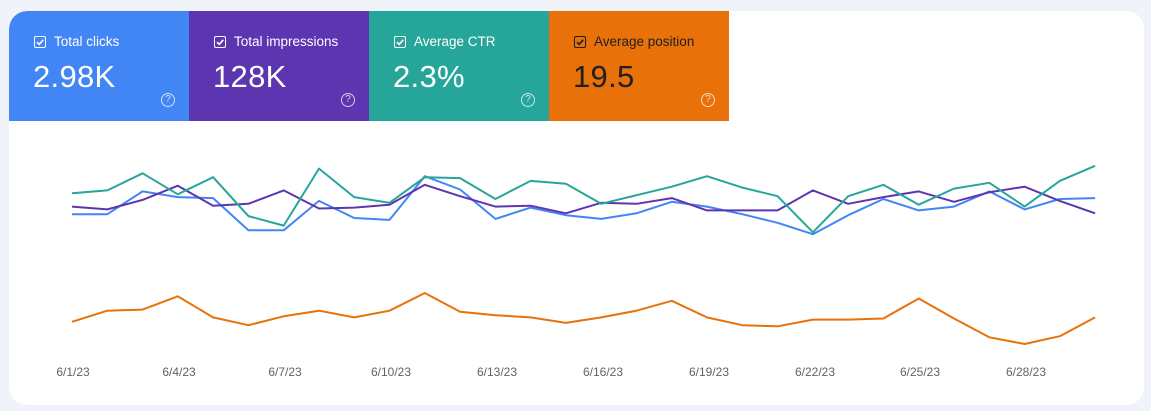  Describe the element at coordinates (391, 372) in the screenshot. I see `x-tick-label: 6/10/23` at that location.